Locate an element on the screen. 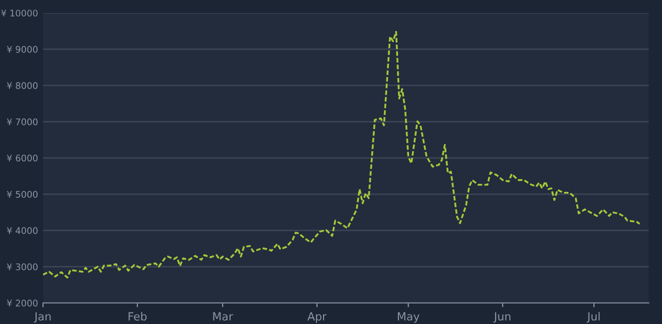  y-tick-label: ¥ 7000 is located at coordinates (22, 122).